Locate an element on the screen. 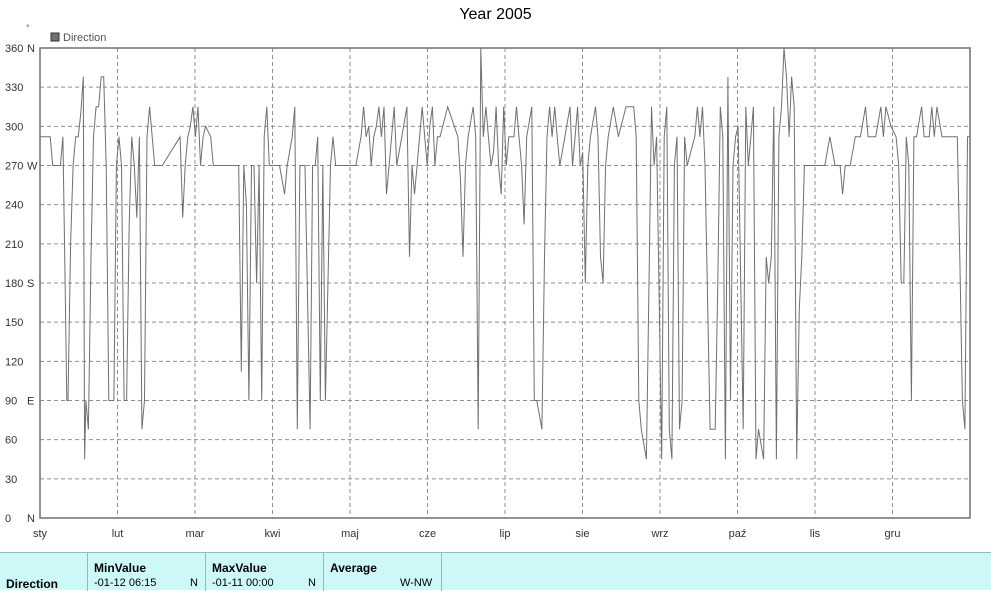 This screenshot has height=591, width=991. y-tick-label: 180 is located at coordinates (14, 284).